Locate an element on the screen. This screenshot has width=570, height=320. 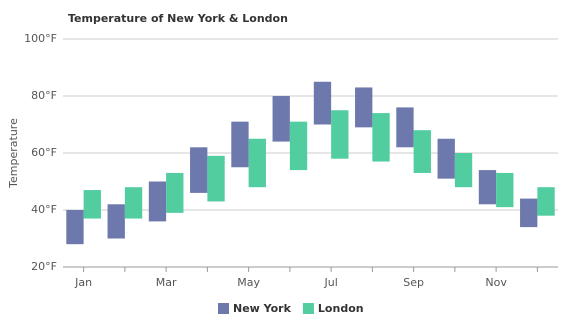
x-tick-label: Jul is located at coordinates (330, 282).